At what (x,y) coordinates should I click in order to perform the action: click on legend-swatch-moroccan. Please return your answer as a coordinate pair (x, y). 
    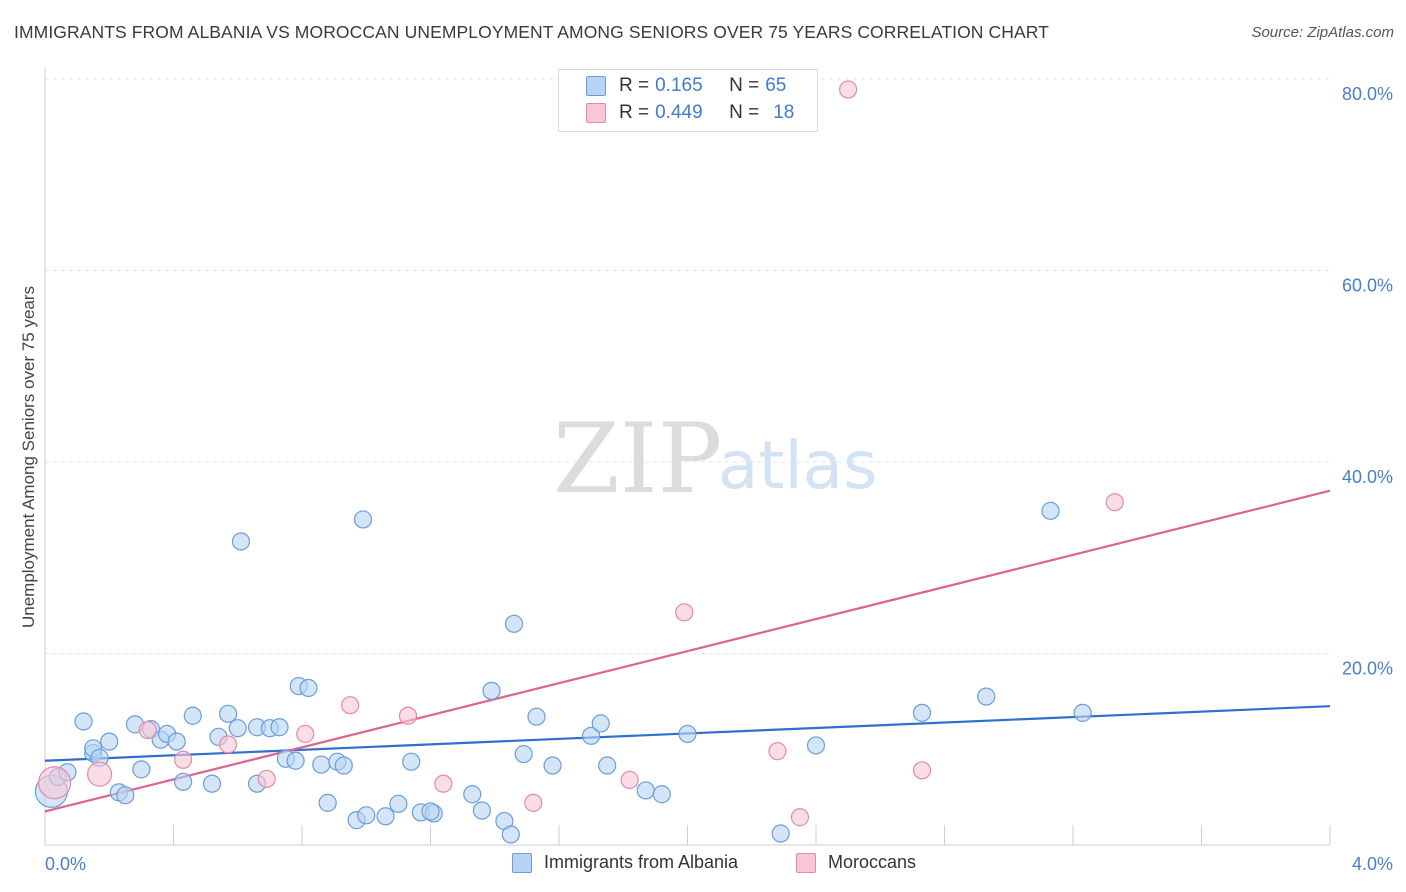
    Looking at the image, I should click on (596, 113).